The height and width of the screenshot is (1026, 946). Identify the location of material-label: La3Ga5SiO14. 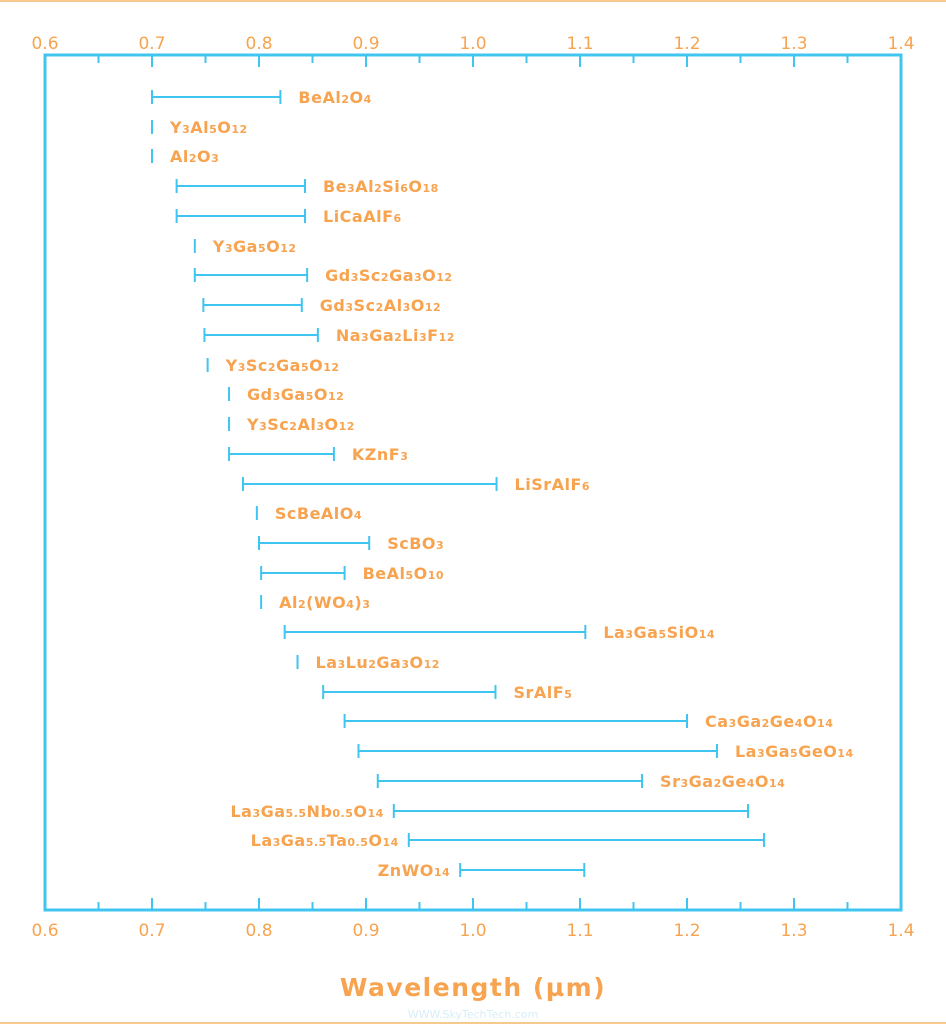
(659, 632).